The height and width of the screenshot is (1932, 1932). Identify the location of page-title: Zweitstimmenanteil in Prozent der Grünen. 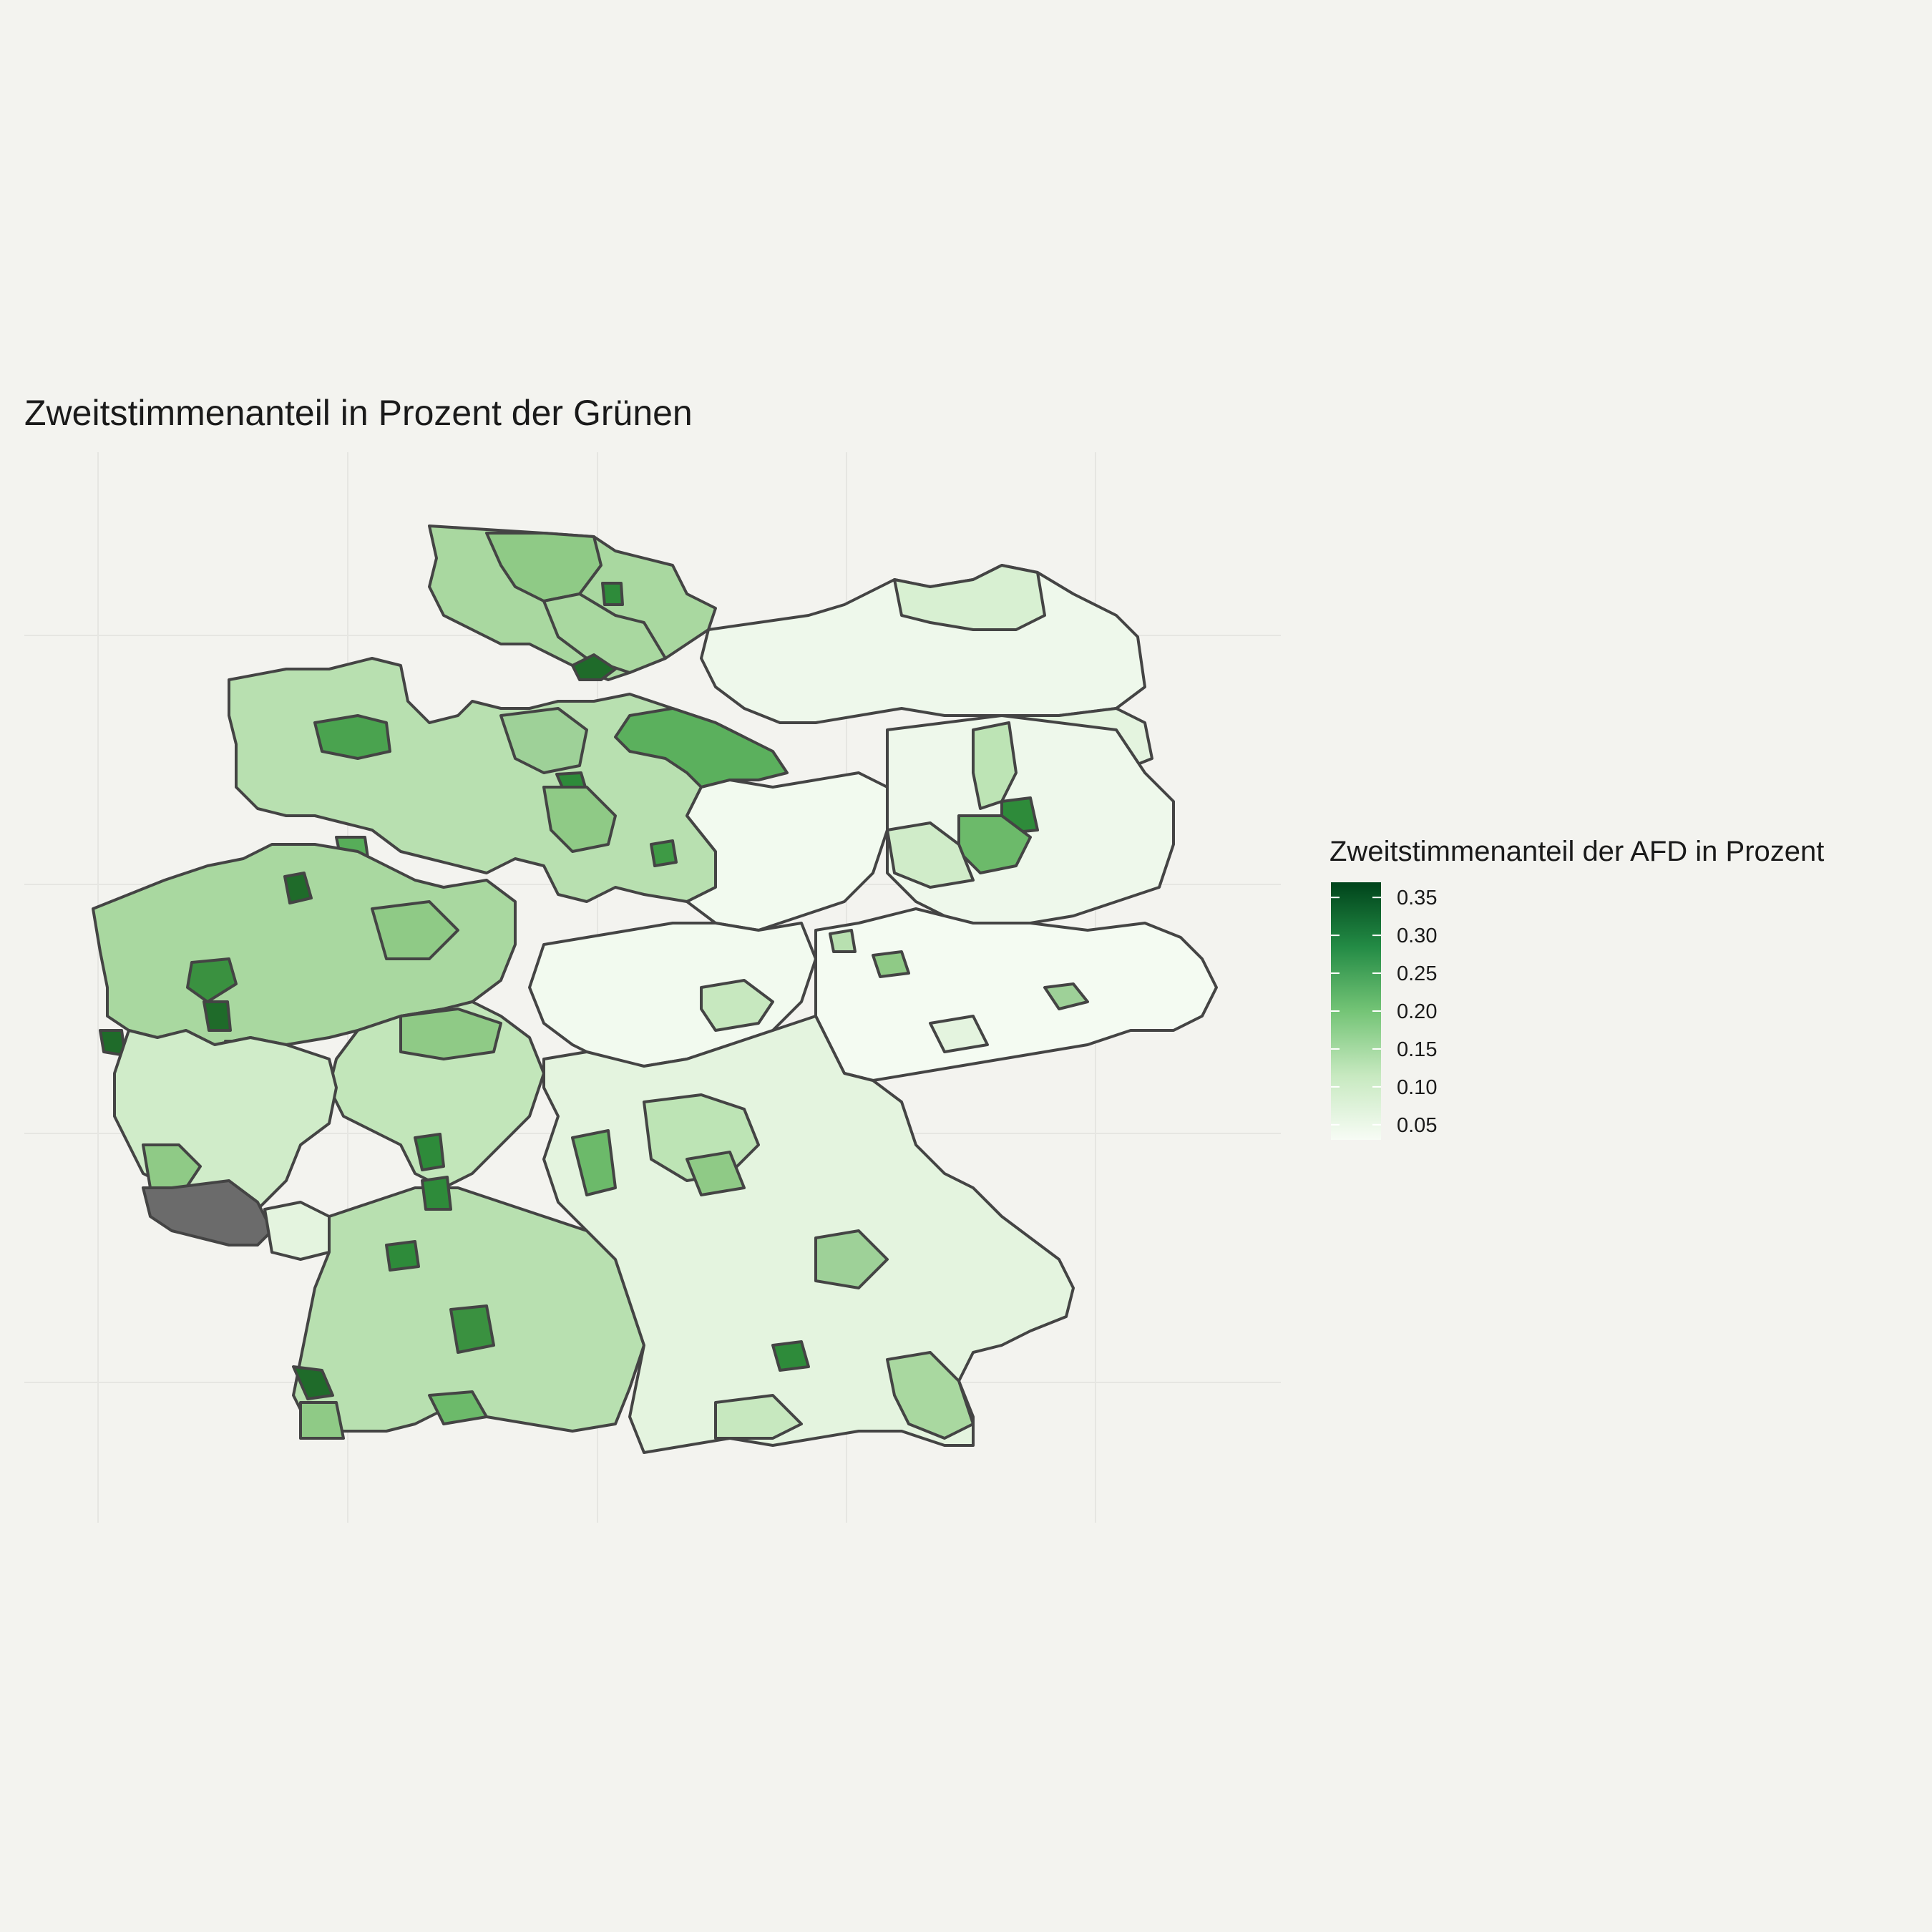
(358, 413).